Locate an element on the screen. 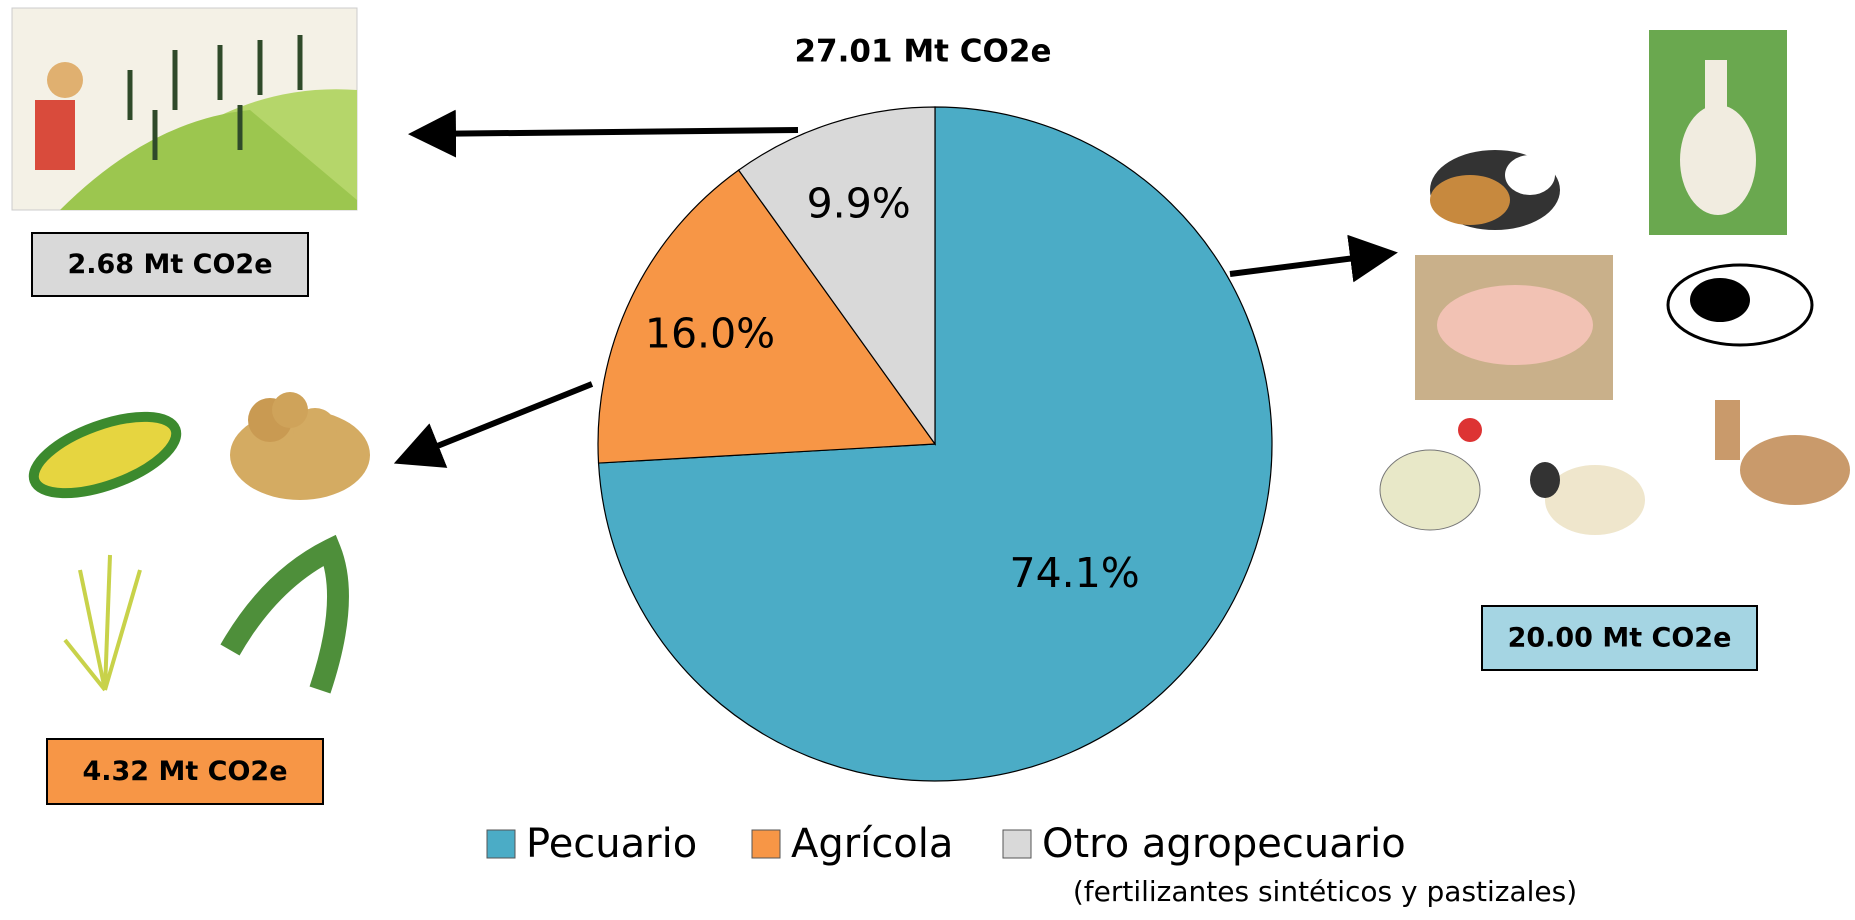 Image resolution: width=1855 pixels, height=920 pixels. crop-illustrations is located at coordinates (199, 543).